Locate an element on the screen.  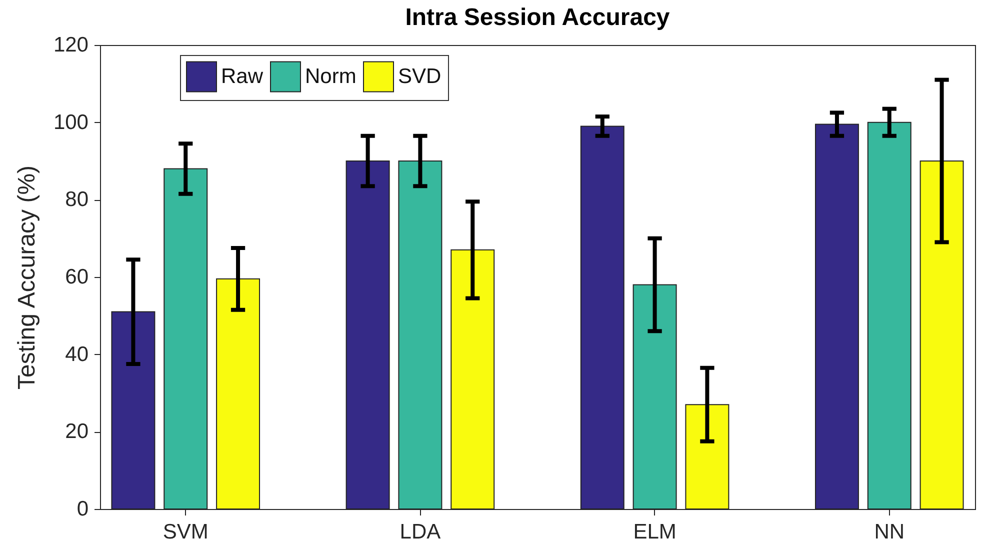
y-tick-label: 100 is located at coordinates (70, 122).